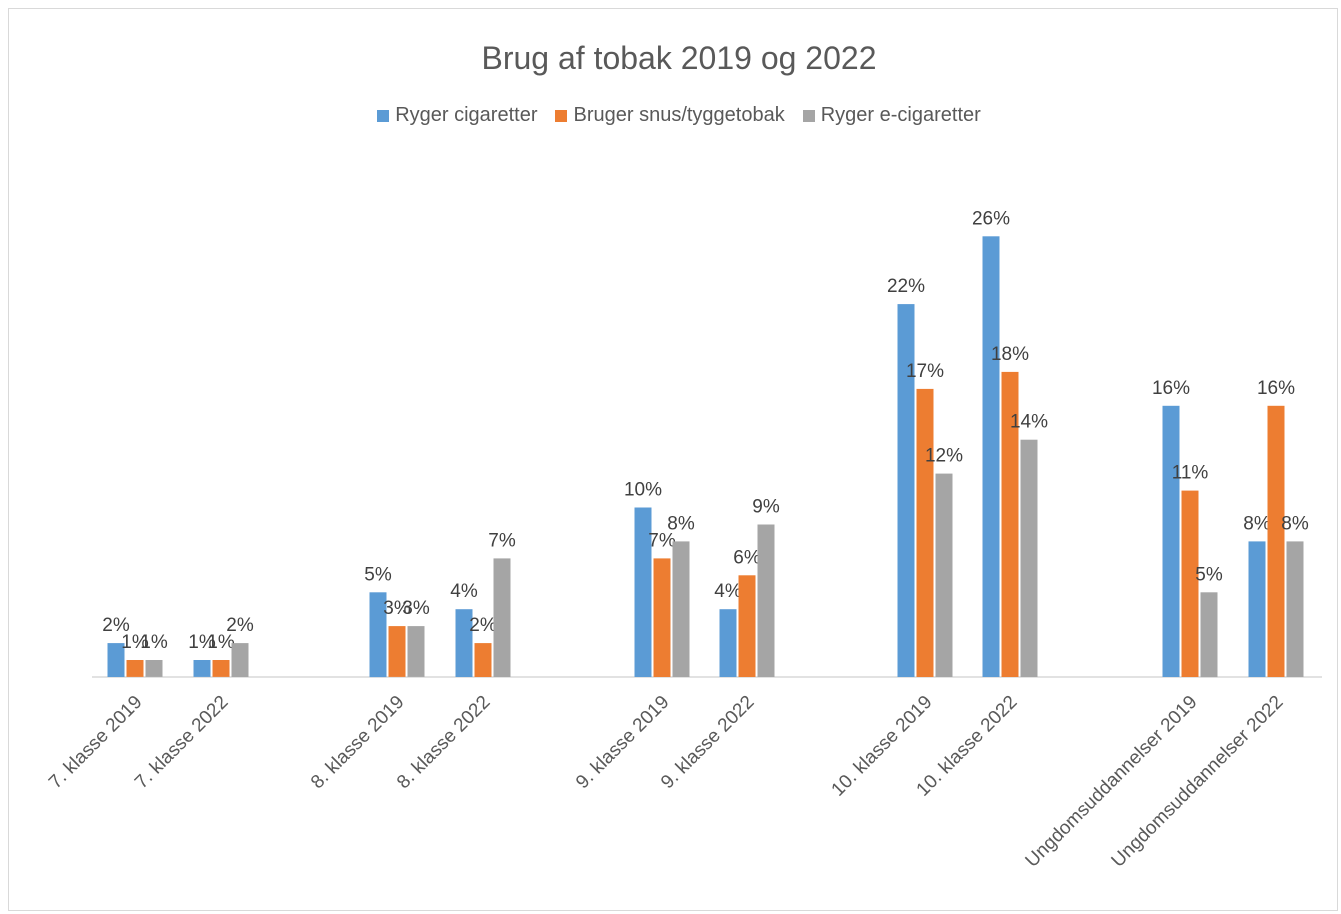 This screenshot has height=914, width=1341. I want to click on data-label-9-series-2: 8%, so click(1295, 523).